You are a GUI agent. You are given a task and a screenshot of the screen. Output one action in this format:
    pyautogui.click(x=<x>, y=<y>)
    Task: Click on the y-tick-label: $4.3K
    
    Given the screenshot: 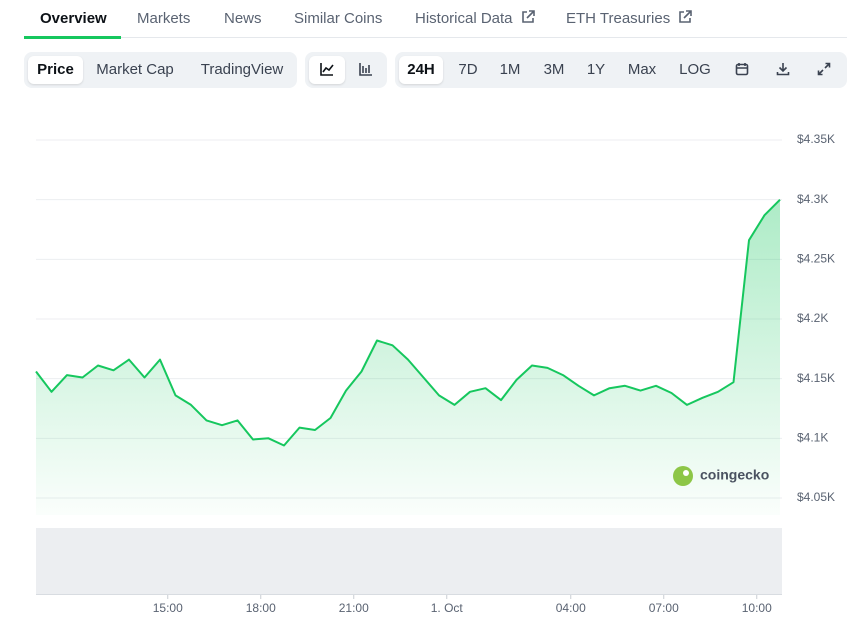 What is the action you would take?
    pyautogui.click(x=812, y=199)
    